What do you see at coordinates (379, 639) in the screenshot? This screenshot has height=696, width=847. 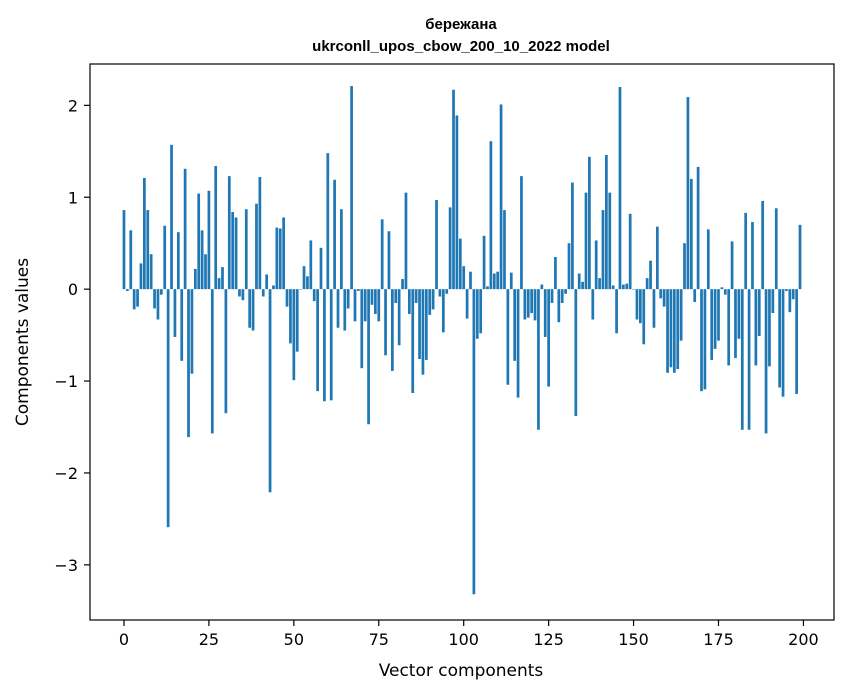 I see `x-tick-label: 75` at bounding box center [379, 639].